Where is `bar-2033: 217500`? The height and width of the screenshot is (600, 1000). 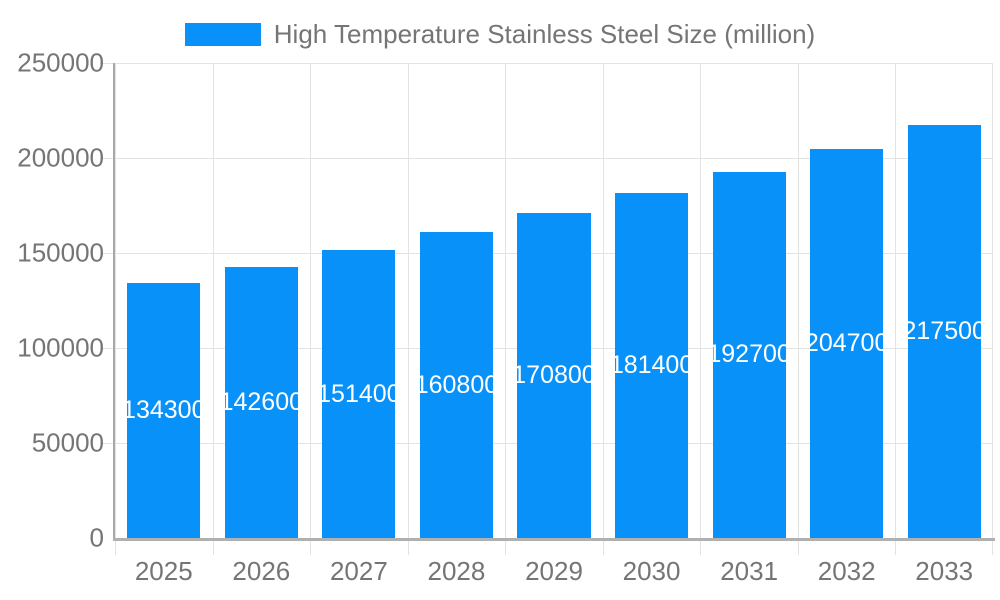
bar-2033: 217500 is located at coordinates (944, 331).